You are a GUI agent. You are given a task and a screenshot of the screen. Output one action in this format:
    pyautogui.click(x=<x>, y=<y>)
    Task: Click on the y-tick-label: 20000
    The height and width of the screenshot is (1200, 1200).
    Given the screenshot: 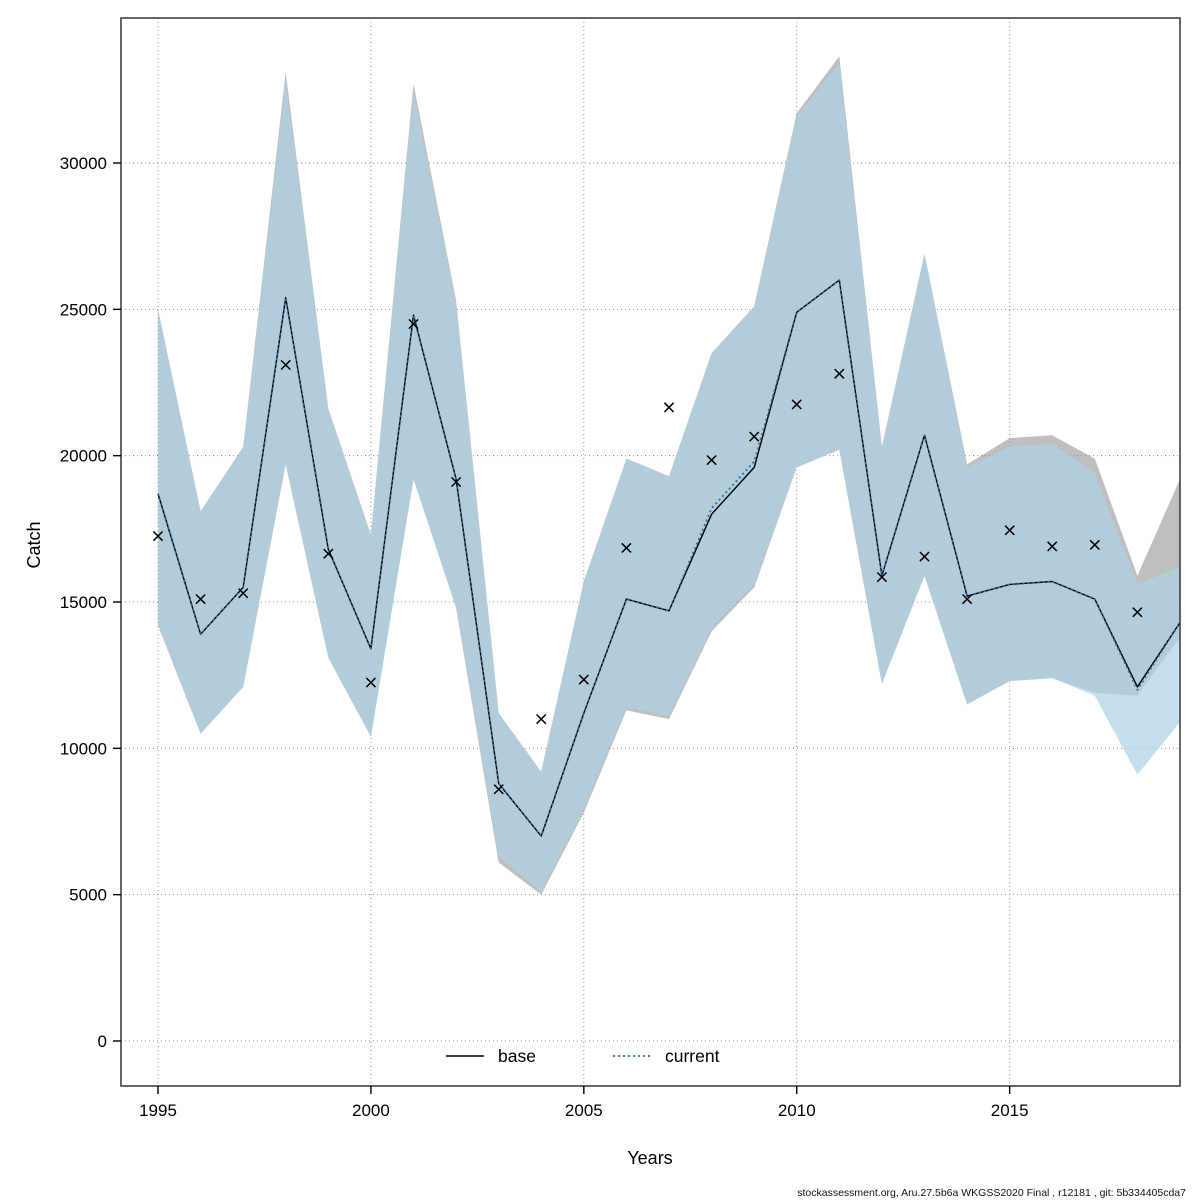 What is the action you would take?
    pyautogui.click(x=83, y=456)
    